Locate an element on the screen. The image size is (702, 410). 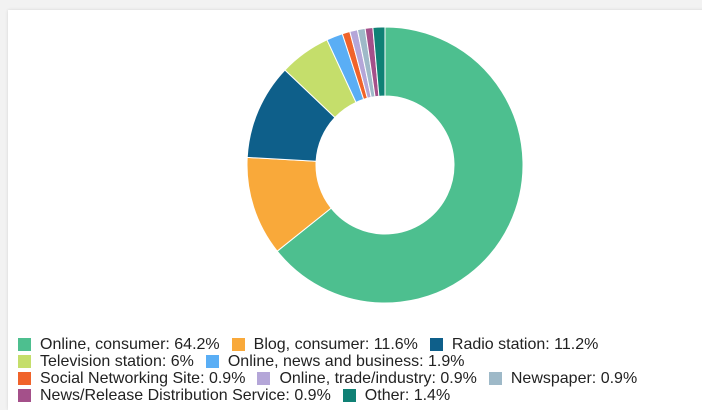
legend-item: Online, news and business: 1.9% is located at coordinates (335, 361).